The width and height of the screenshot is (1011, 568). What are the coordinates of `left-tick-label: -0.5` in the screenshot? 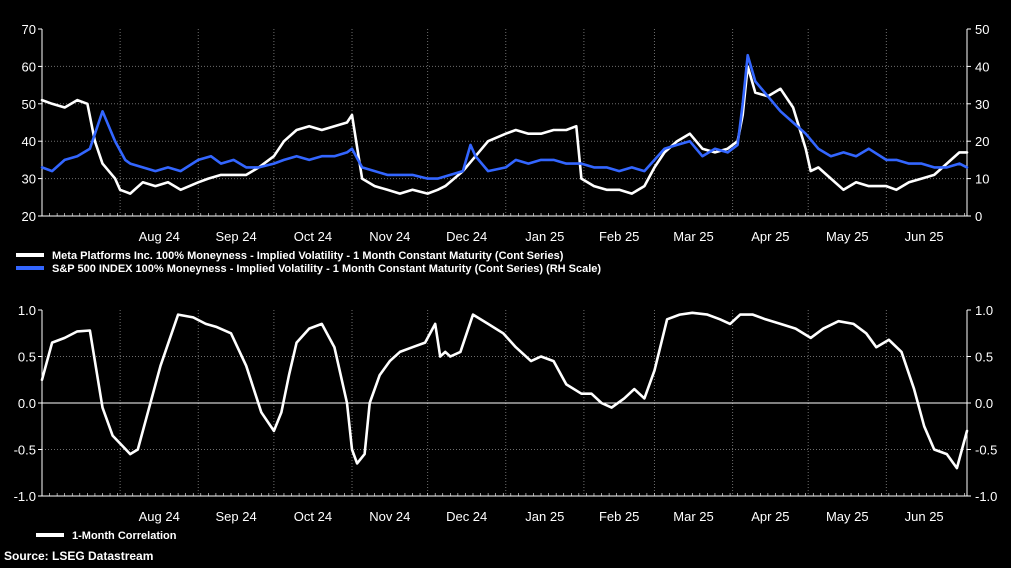 It's located at (25, 450).